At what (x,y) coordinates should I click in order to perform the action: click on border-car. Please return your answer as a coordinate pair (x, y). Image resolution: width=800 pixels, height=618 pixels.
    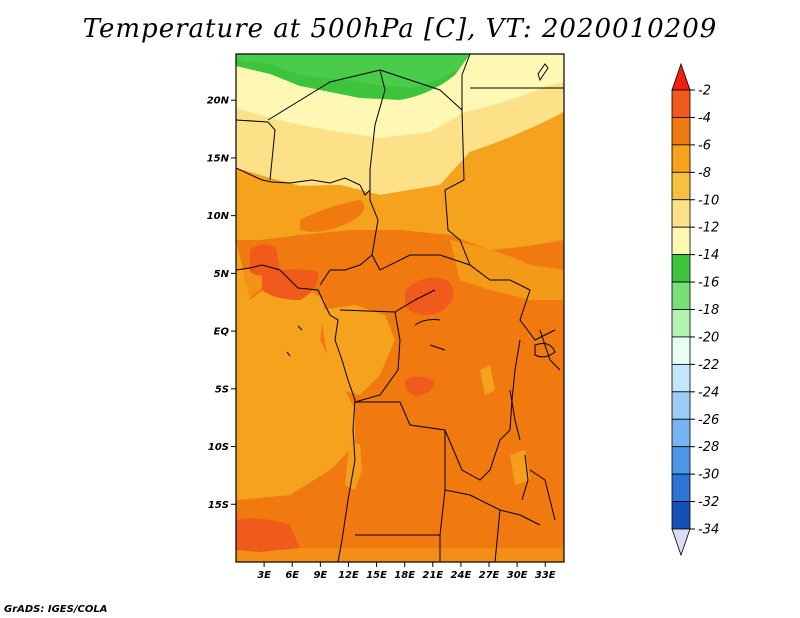
    Looking at the image, I should click on (455, 272).